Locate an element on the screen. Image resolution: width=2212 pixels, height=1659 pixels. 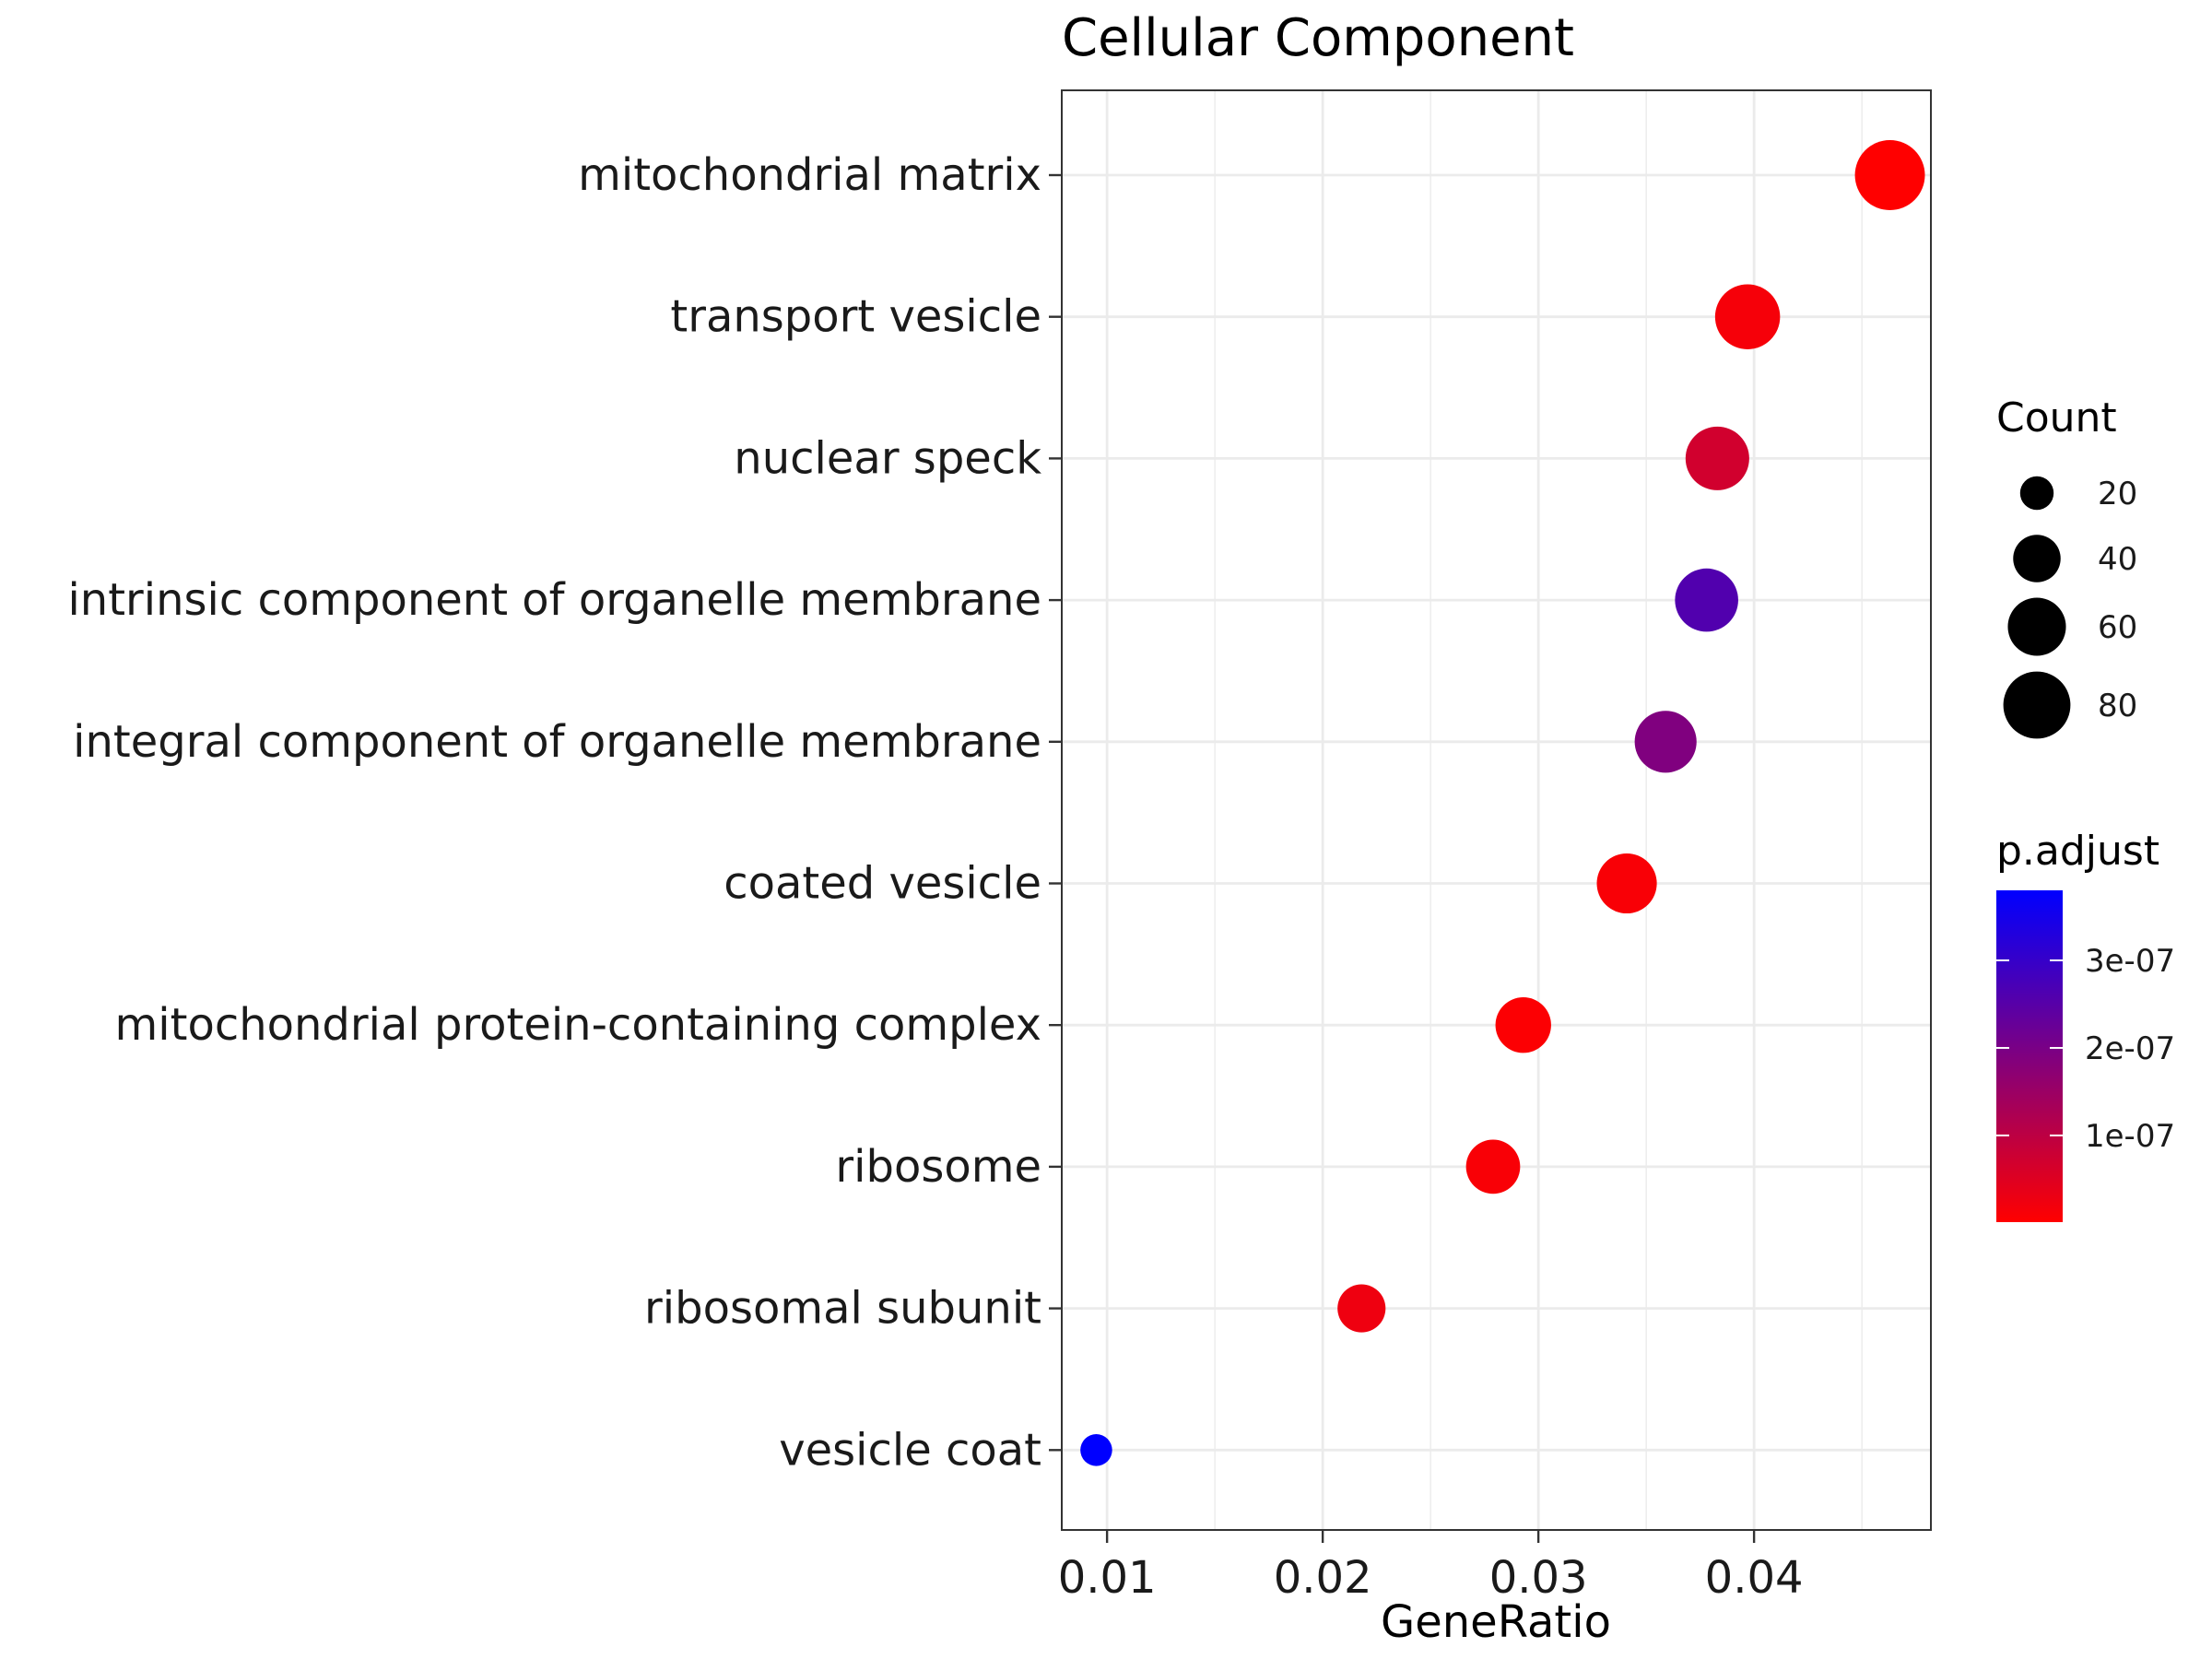
color-legend-label: 1e-07 is located at coordinates (2130, 1136).